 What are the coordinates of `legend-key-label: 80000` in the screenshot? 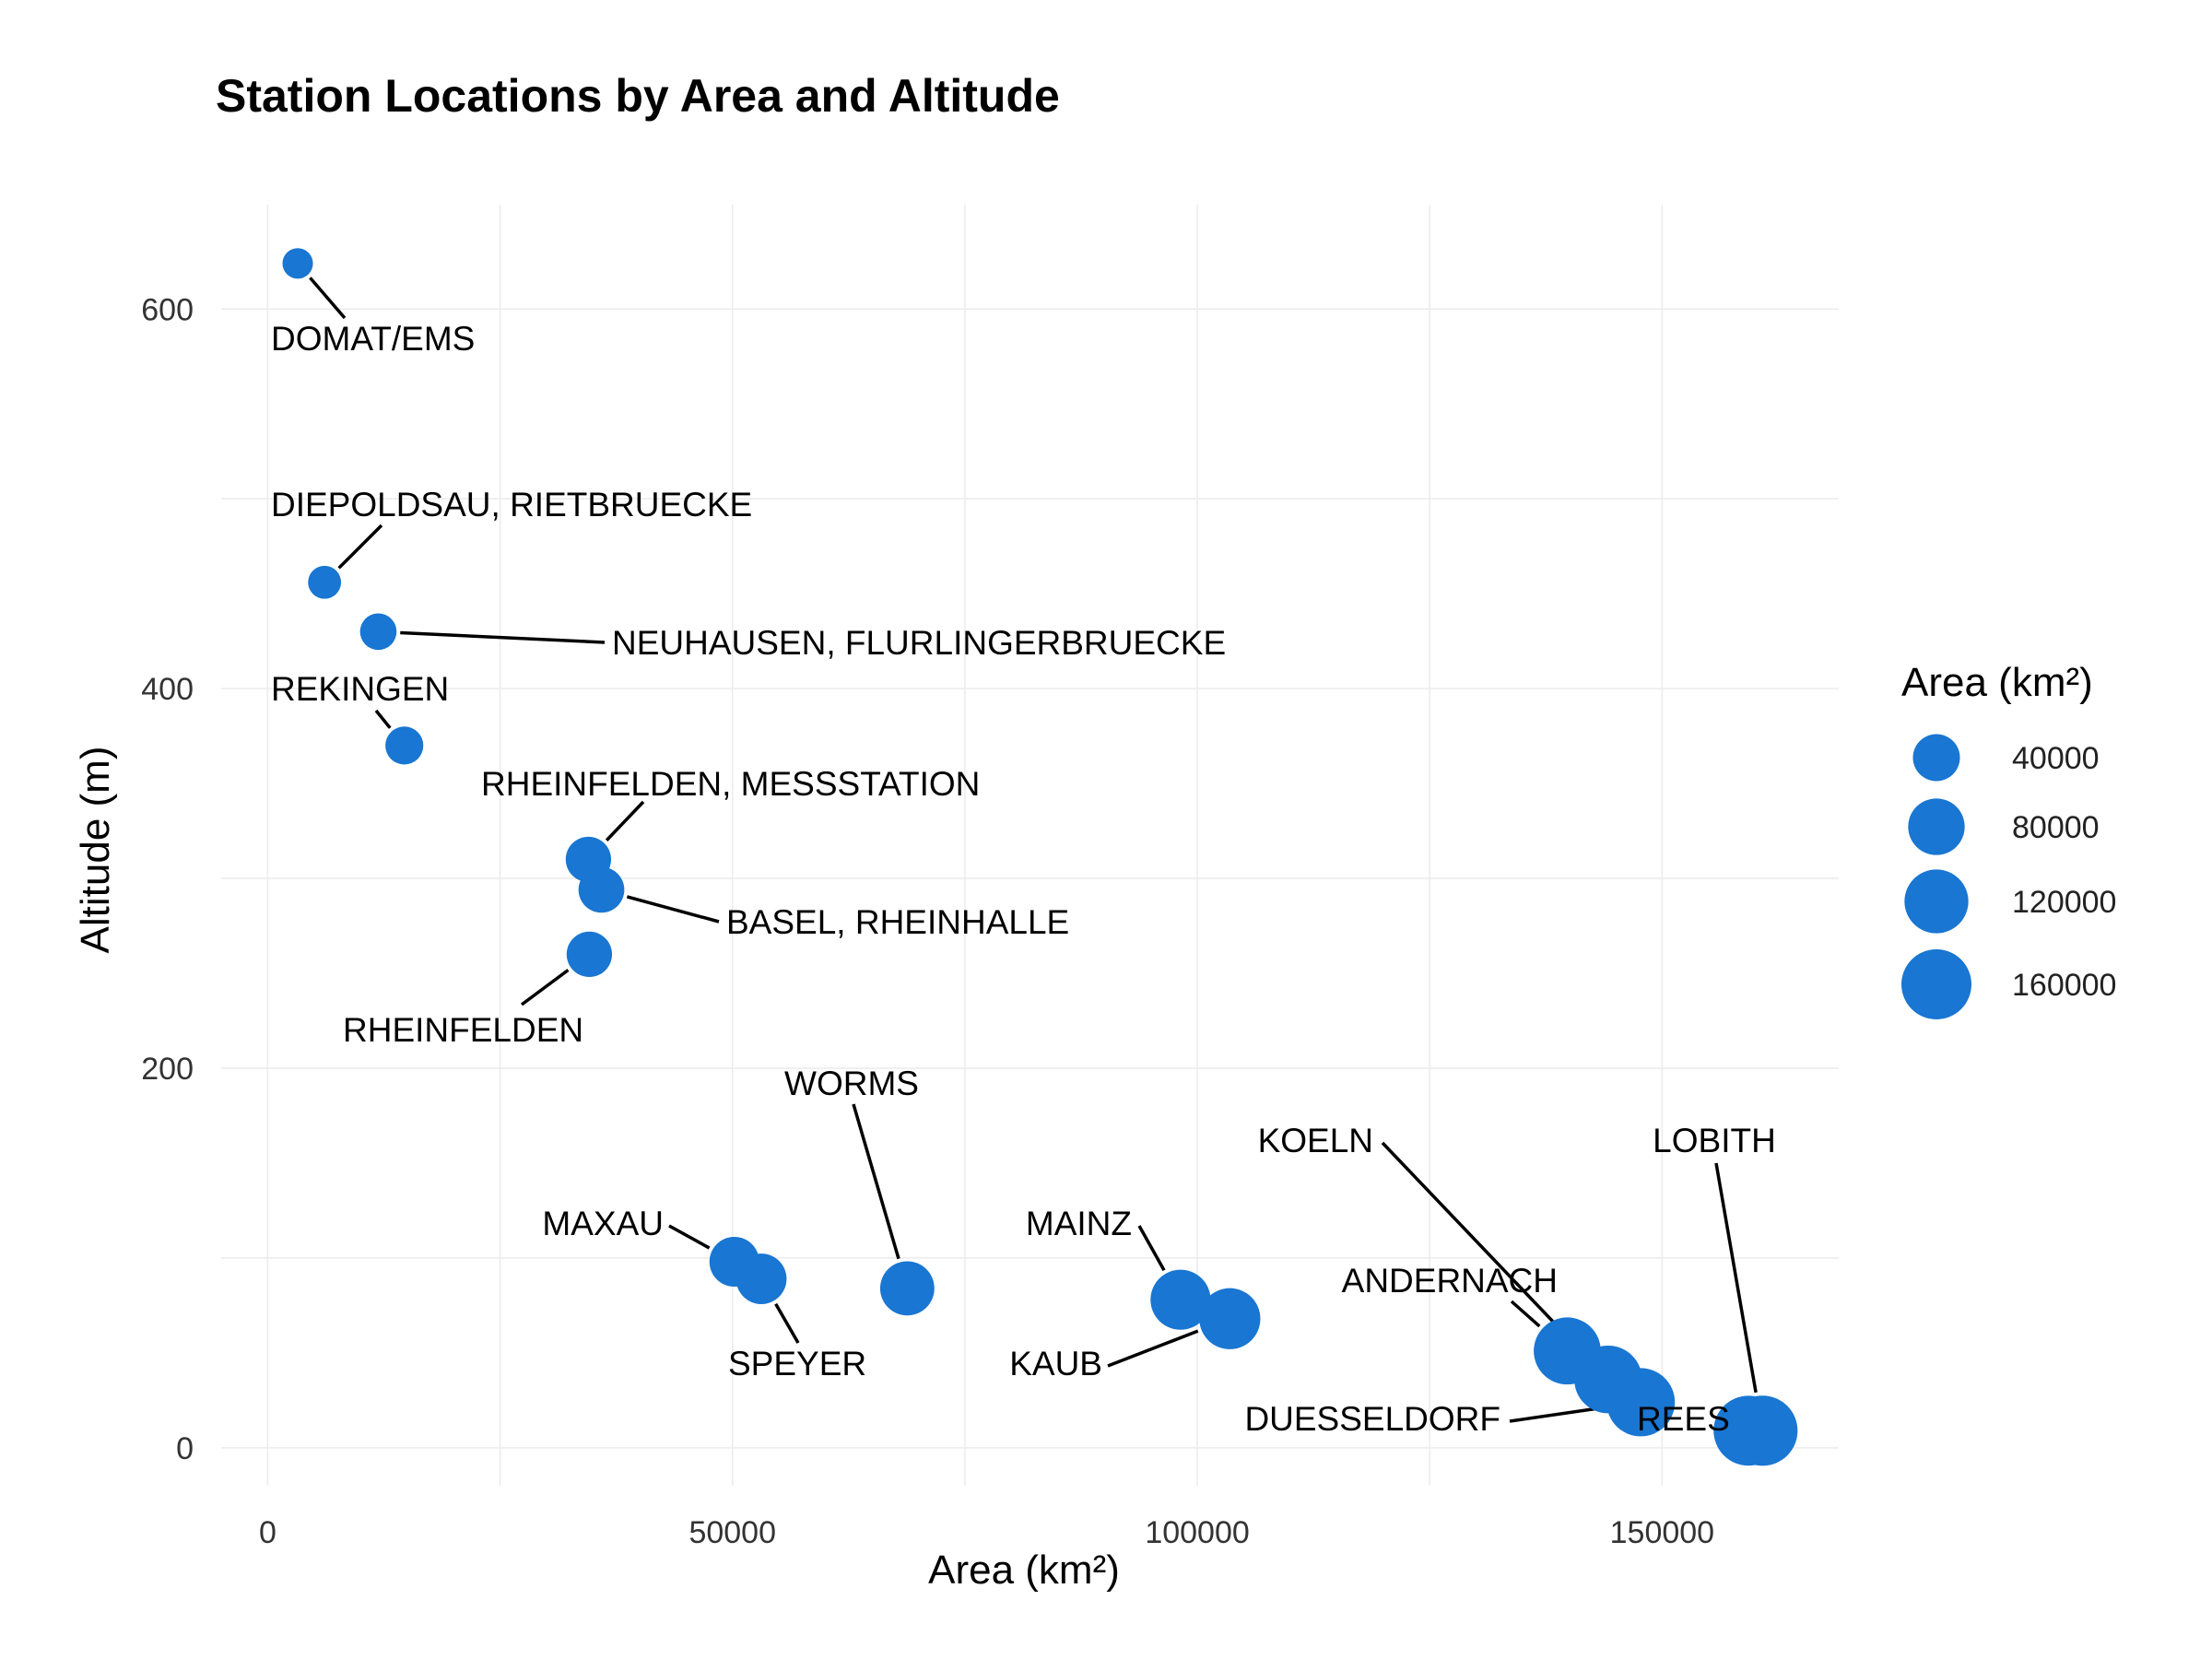 It's located at (2056, 827).